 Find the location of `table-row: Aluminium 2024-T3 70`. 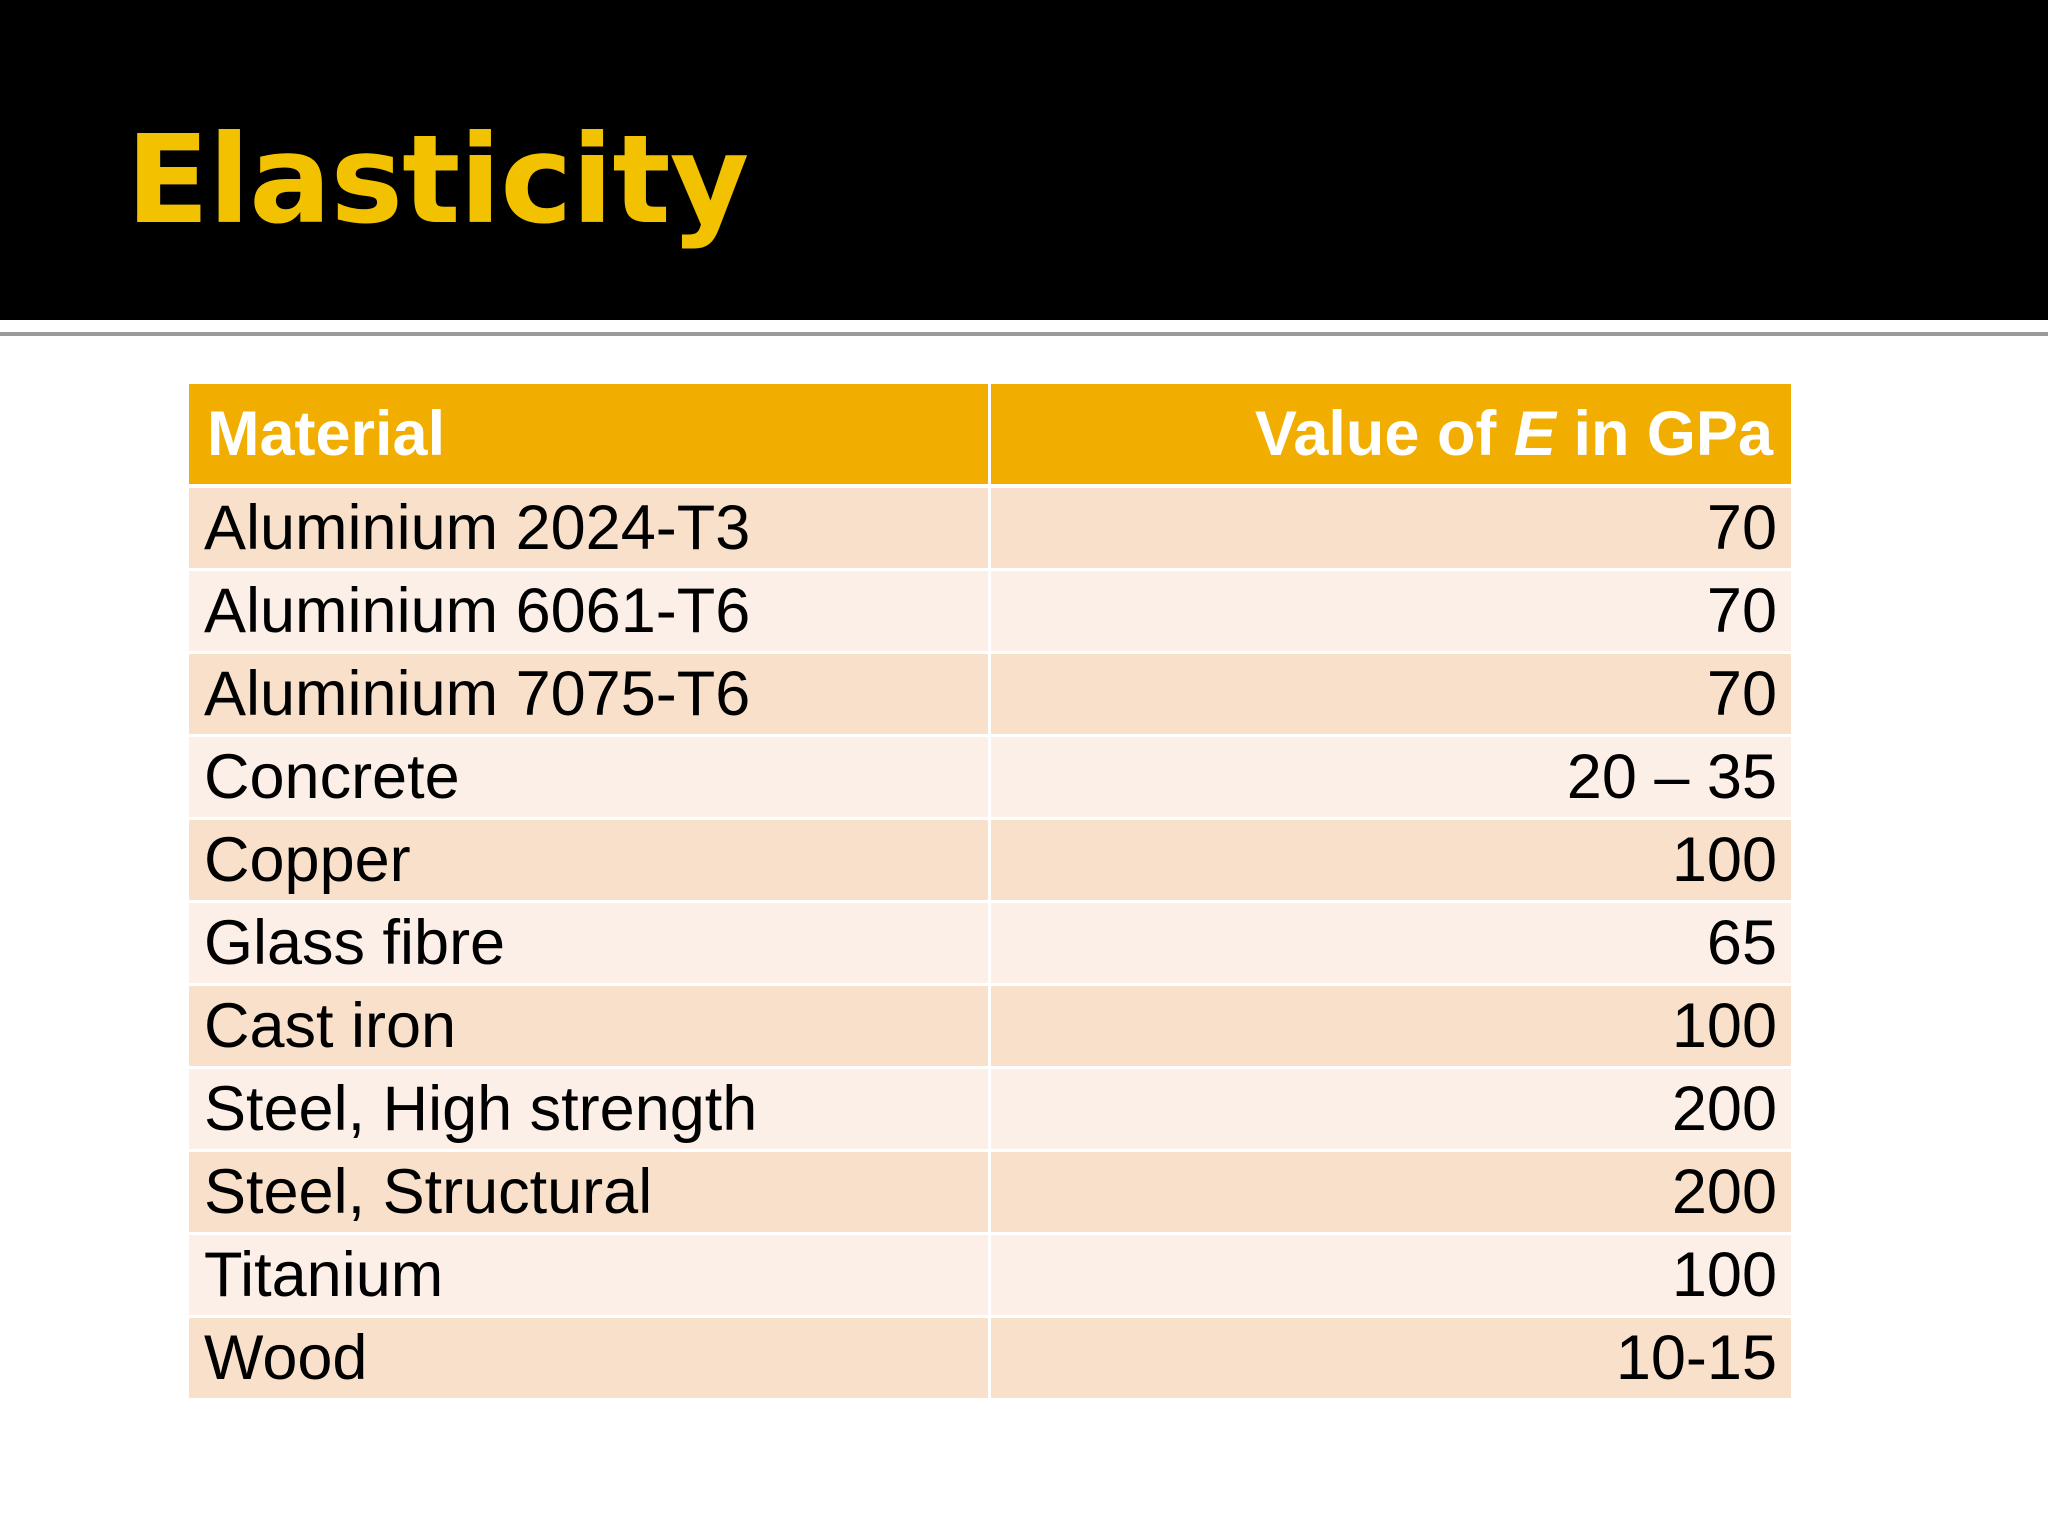

table-row: Aluminium 2024-T3 70 is located at coordinates (990, 528).